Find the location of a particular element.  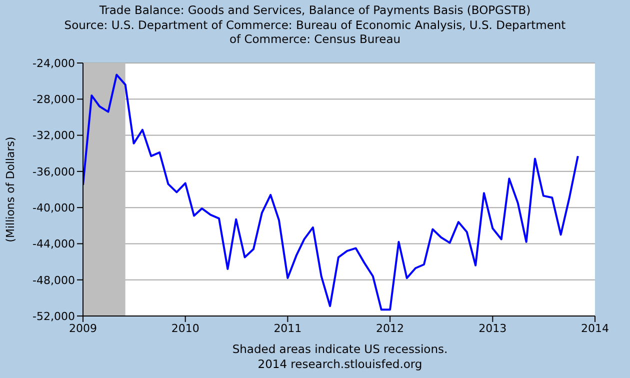

y-tick-label: -52,000 is located at coordinates (53, 316).